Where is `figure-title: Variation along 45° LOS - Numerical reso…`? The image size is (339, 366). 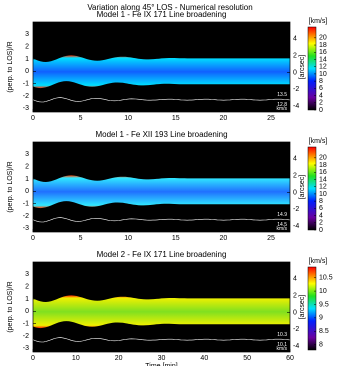 figure-title: Variation along 45° LOS - Numerical reso… is located at coordinates (169, 7).